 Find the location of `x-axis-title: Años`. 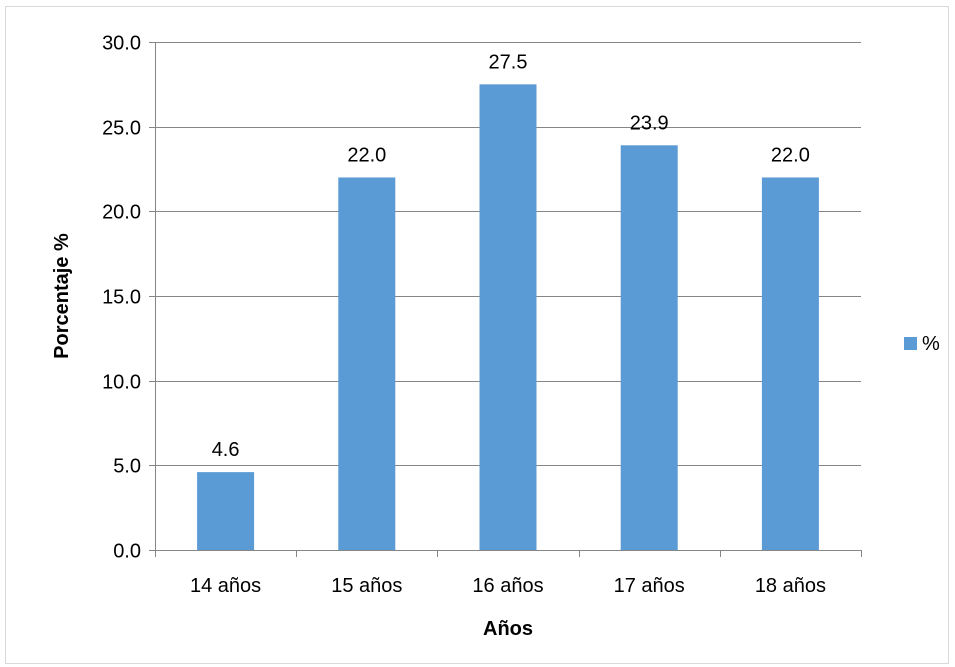

x-axis-title: Años is located at coordinates (508, 629).